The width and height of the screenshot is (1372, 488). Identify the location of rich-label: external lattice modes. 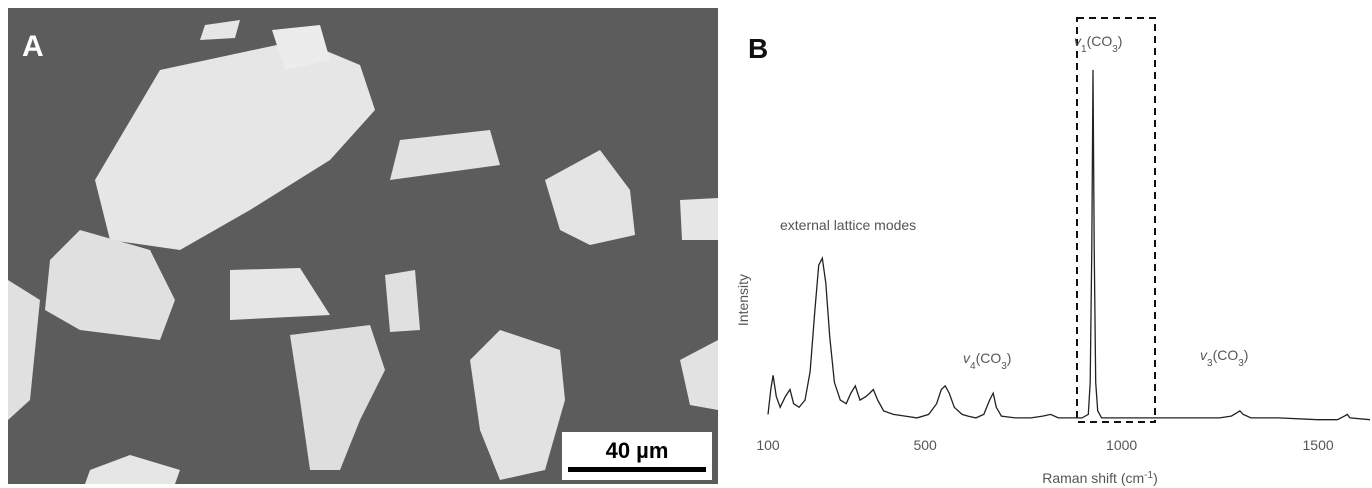
(848, 225).